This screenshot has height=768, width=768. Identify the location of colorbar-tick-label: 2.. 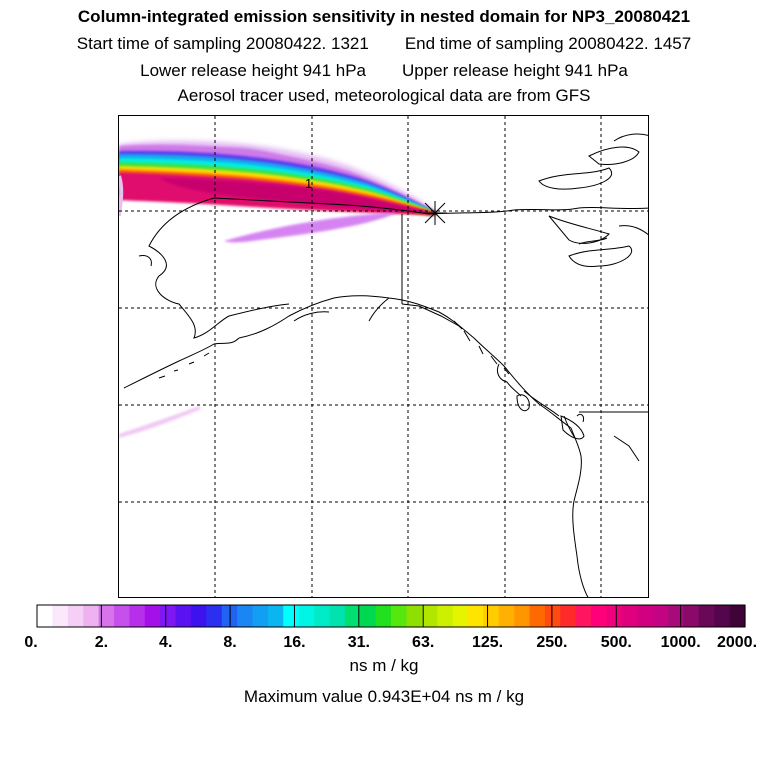
(101, 642).